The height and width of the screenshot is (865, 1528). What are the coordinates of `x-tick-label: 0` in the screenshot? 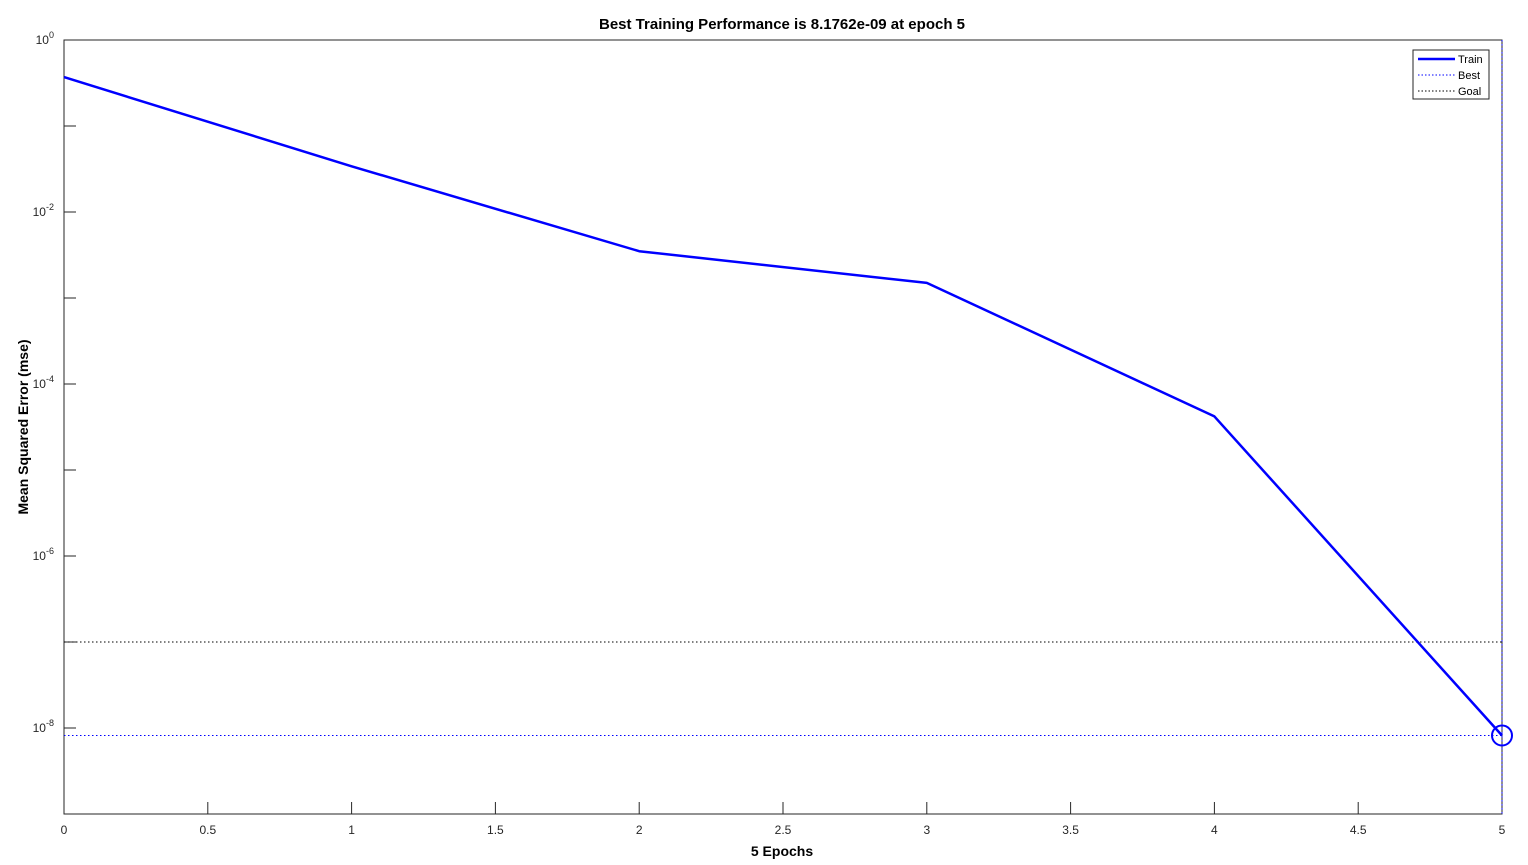 It's located at (64, 830).